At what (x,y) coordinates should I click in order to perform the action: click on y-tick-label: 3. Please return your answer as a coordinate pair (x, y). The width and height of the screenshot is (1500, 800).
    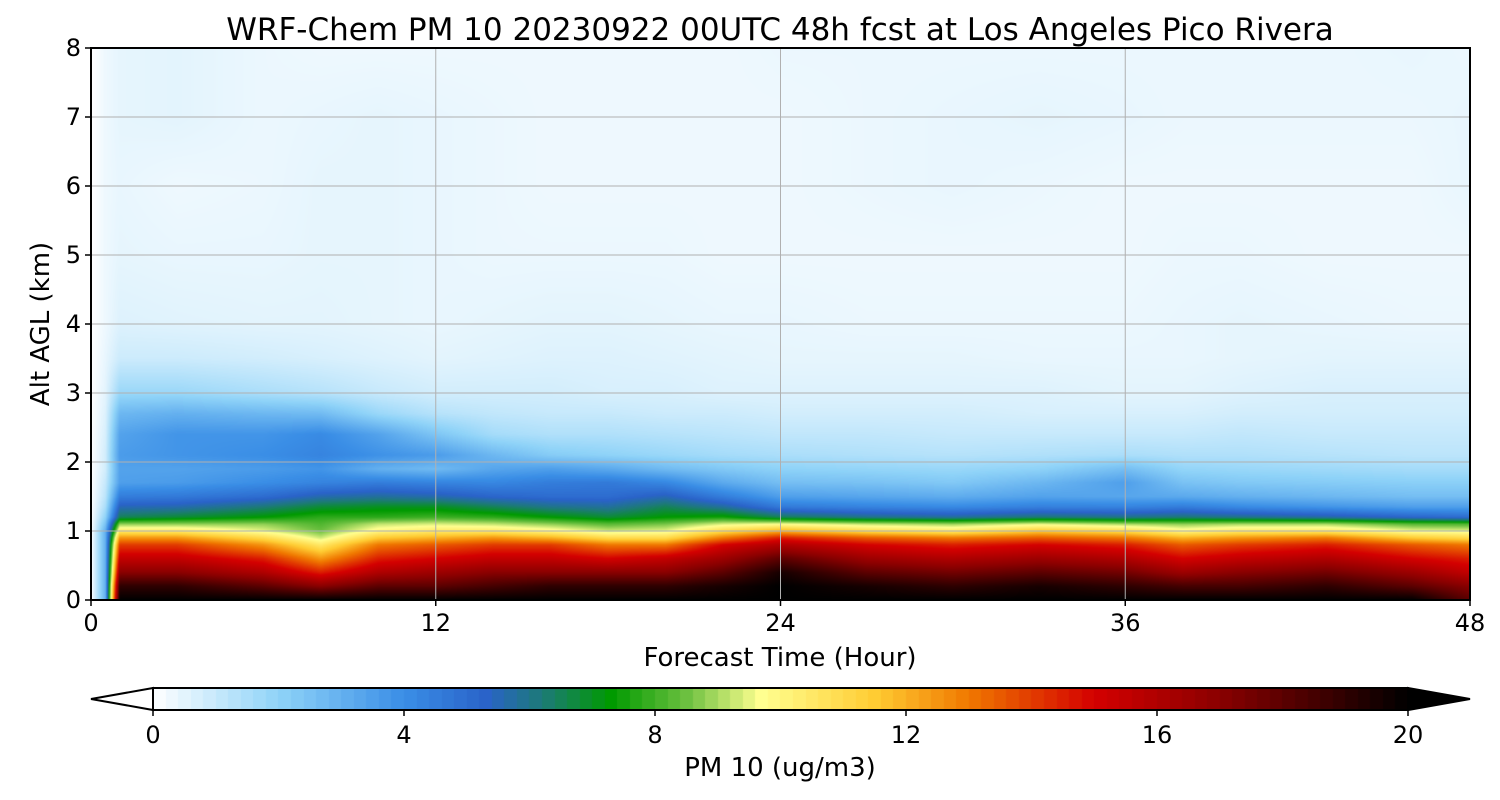
    Looking at the image, I should click on (73, 393).